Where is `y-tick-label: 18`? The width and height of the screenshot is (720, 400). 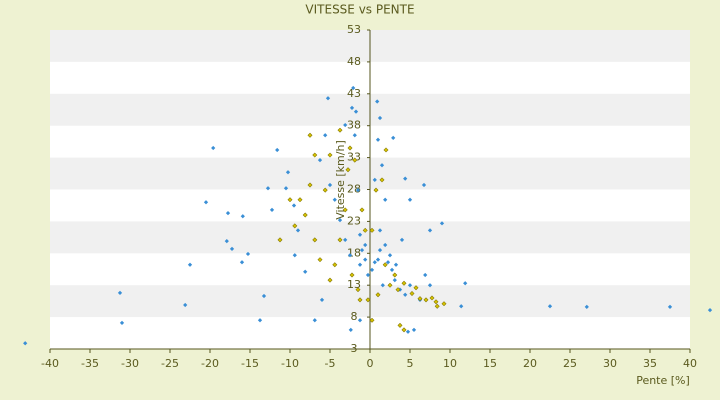
y-tick-label: 18 is located at coordinates (354, 252).